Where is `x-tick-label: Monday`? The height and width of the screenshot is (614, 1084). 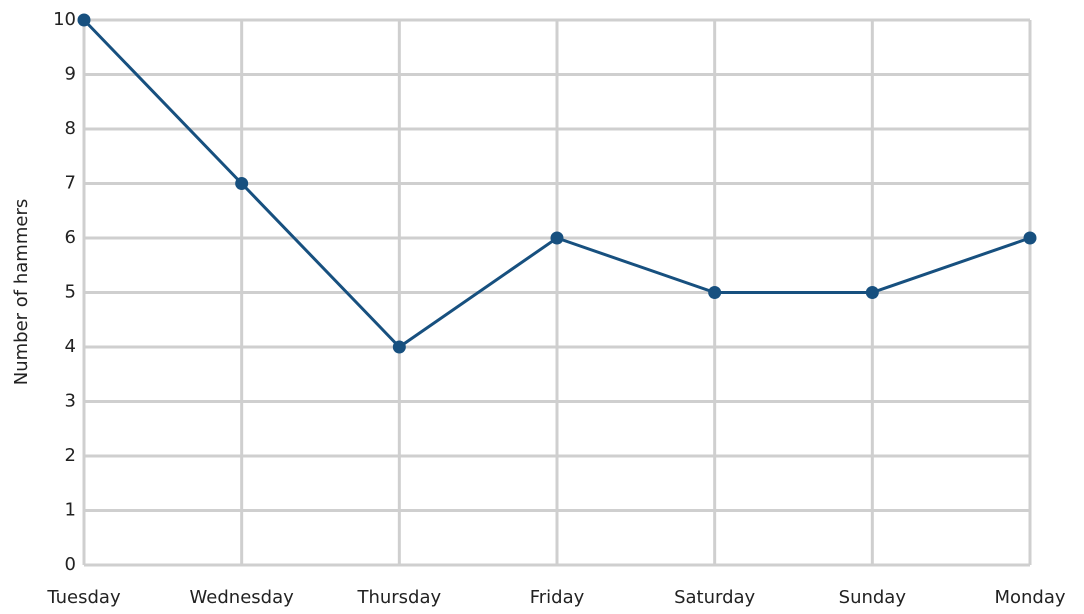
x-tick-label: Monday is located at coordinates (1029, 597).